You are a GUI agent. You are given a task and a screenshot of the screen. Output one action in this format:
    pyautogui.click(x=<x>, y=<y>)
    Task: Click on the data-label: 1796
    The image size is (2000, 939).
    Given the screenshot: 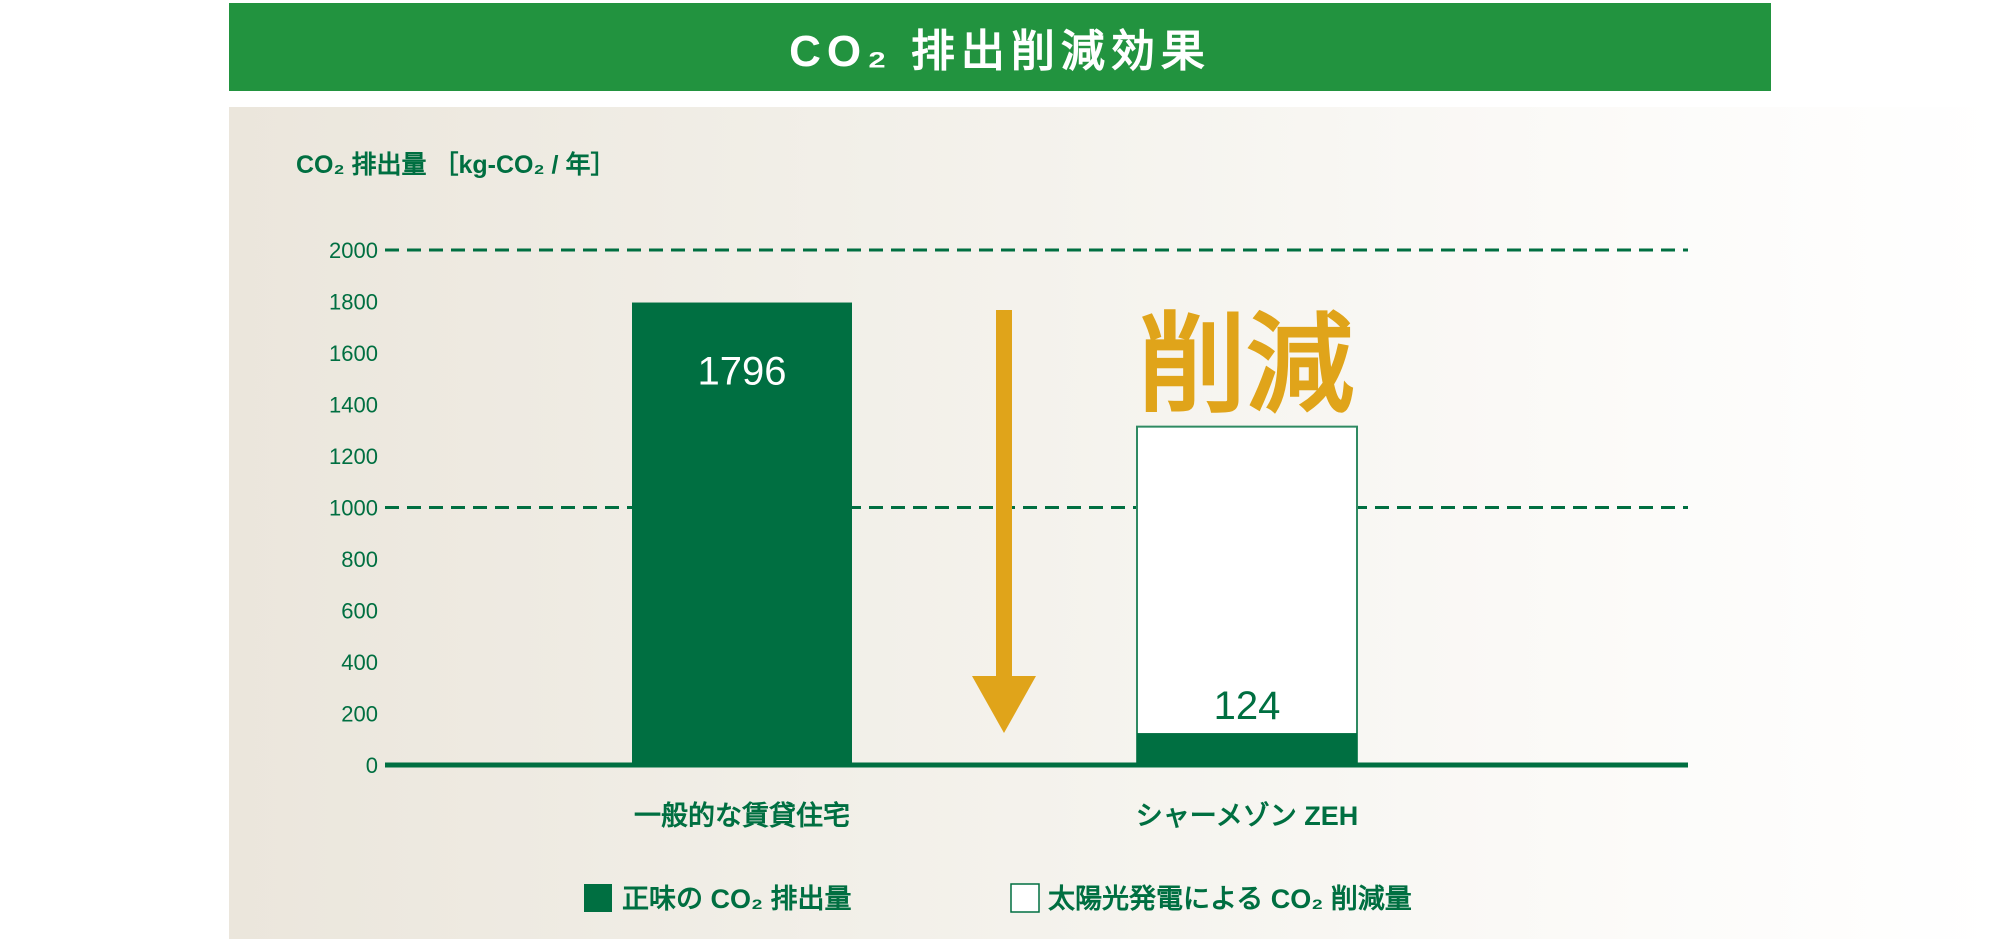 What is the action you would take?
    pyautogui.click(x=742, y=372)
    